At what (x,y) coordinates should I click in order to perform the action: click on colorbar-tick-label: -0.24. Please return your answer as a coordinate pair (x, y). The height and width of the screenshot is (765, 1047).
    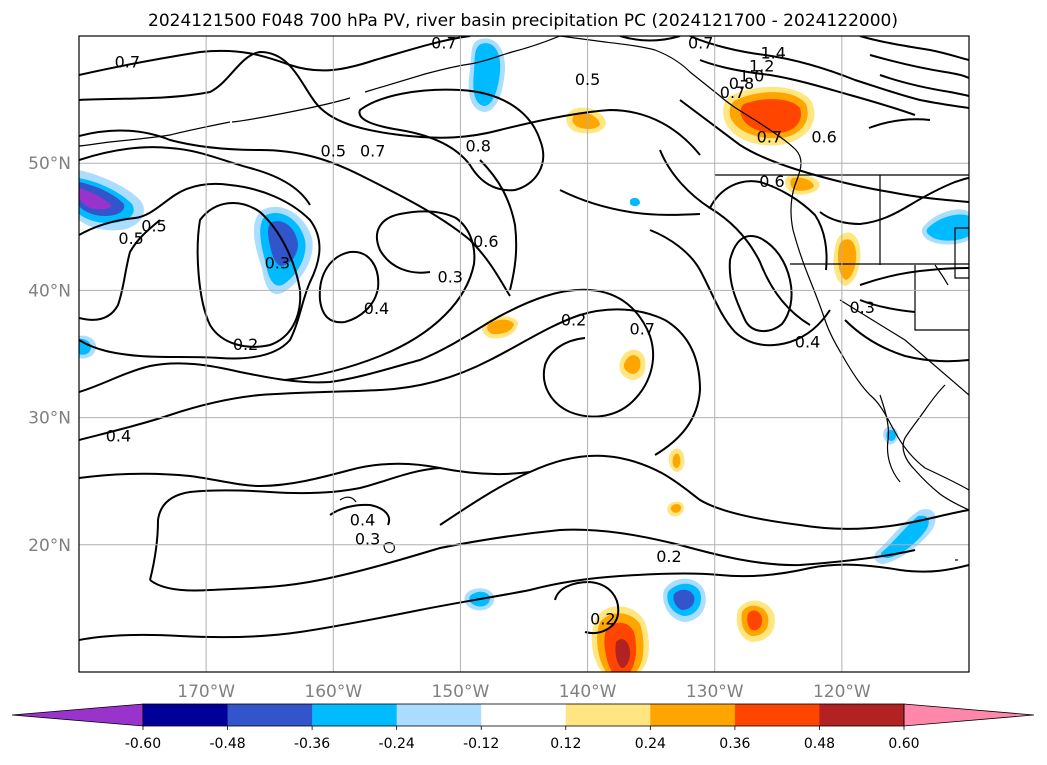
    Looking at the image, I should click on (397, 744).